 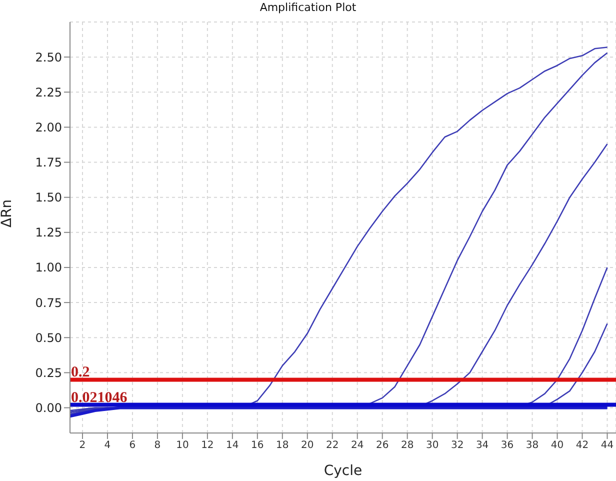 What do you see at coordinates (507, 446) in the screenshot?
I see `x-tick-label: 36` at bounding box center [507, 446].